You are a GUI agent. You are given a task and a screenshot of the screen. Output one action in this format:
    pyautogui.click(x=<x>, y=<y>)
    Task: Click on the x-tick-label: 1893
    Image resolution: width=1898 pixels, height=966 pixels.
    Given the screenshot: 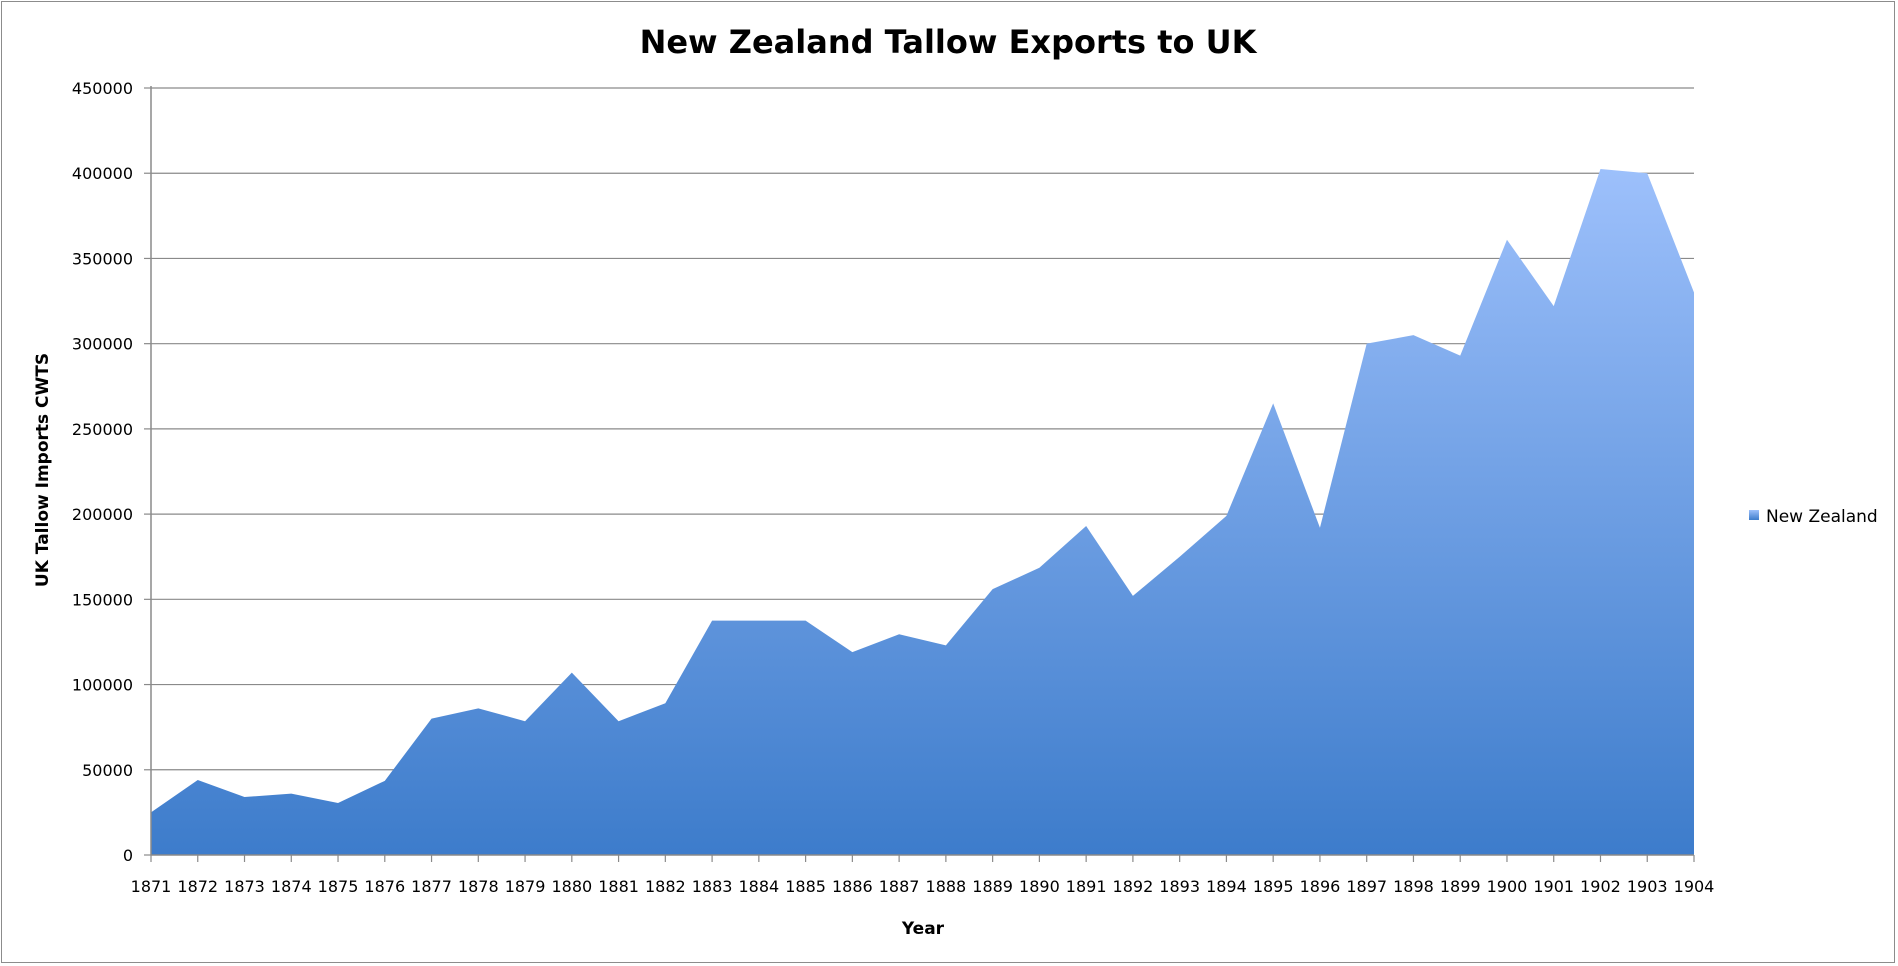 What is the action you would take?
    pyautogui.click(x=1179, y=886)
    